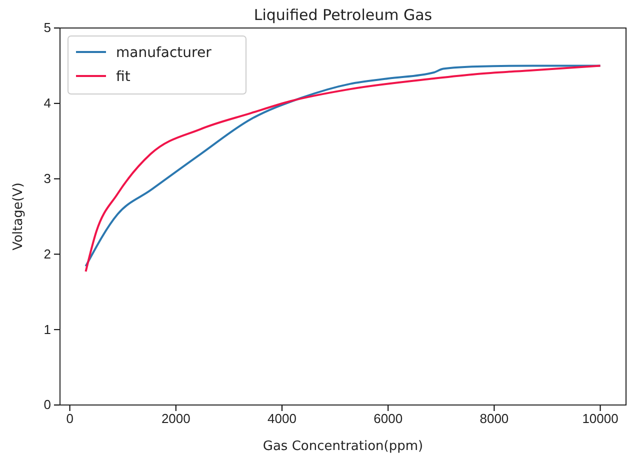 This screenshot has height=460, width=627. Describe the element at coordinates (175, 418) in the screenshot. I see `x-tick-label: 2000` at that location.